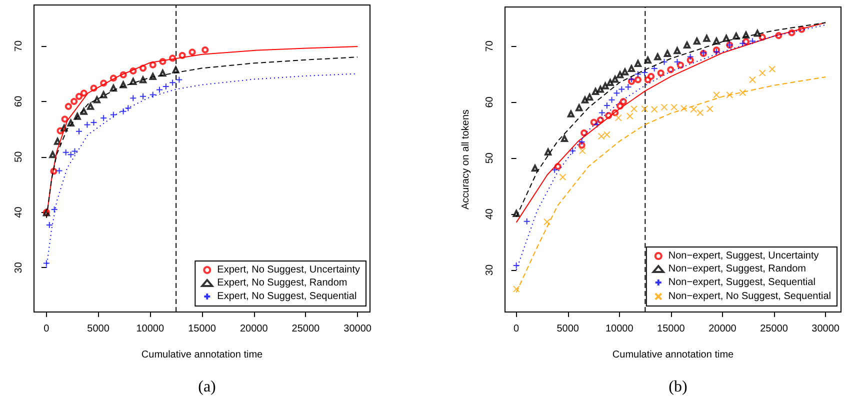  I want to click on legend-label: Non−expert, No Suggest, Sequential, so click(749, 296).